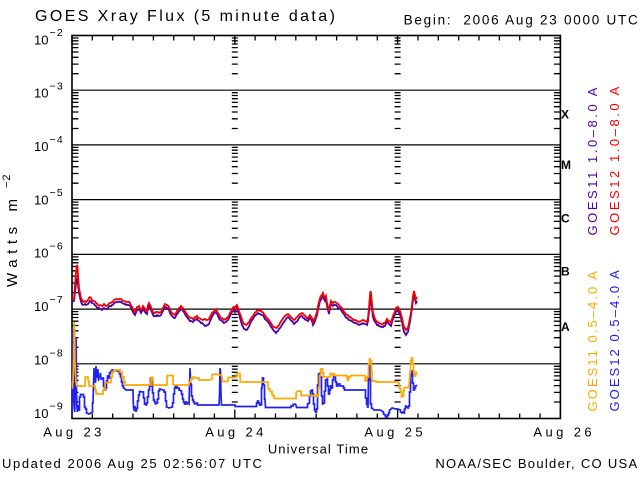  I want to click on svg-text: Watts m, so click(12, 240).